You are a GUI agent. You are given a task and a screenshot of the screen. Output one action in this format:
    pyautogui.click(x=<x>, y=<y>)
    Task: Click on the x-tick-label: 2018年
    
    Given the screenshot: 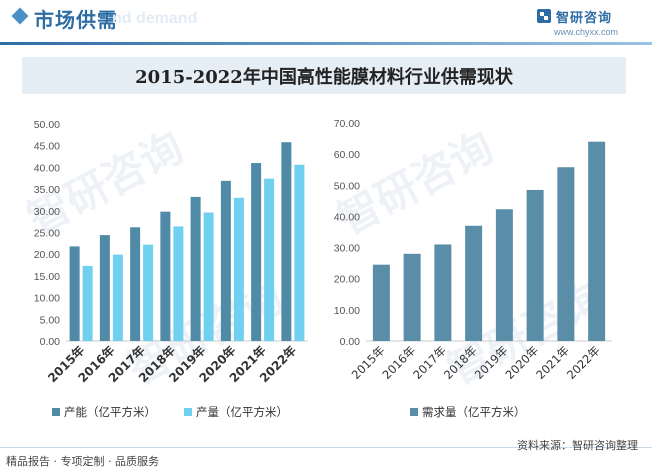 What is the action you would take?
    pyautogui.click(x=460, y=362)
    